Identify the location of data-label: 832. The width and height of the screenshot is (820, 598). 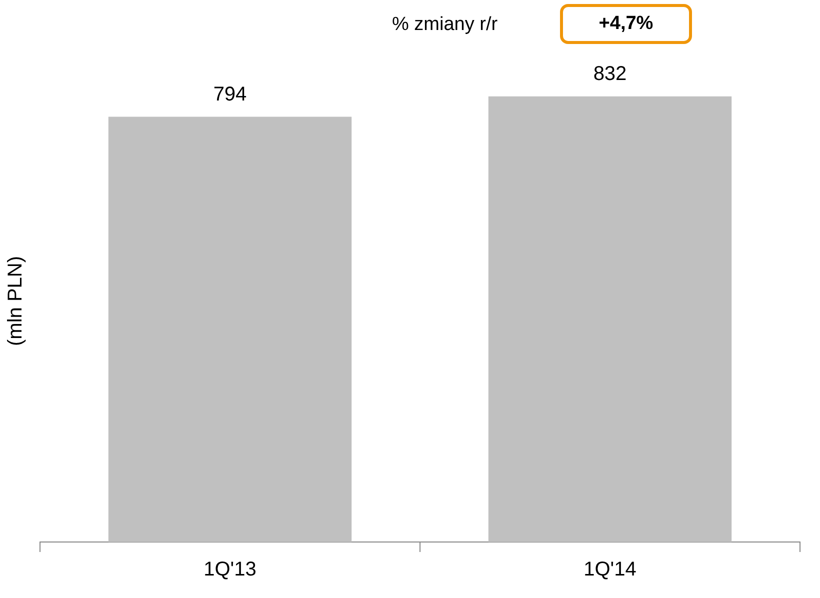
(610, 73).